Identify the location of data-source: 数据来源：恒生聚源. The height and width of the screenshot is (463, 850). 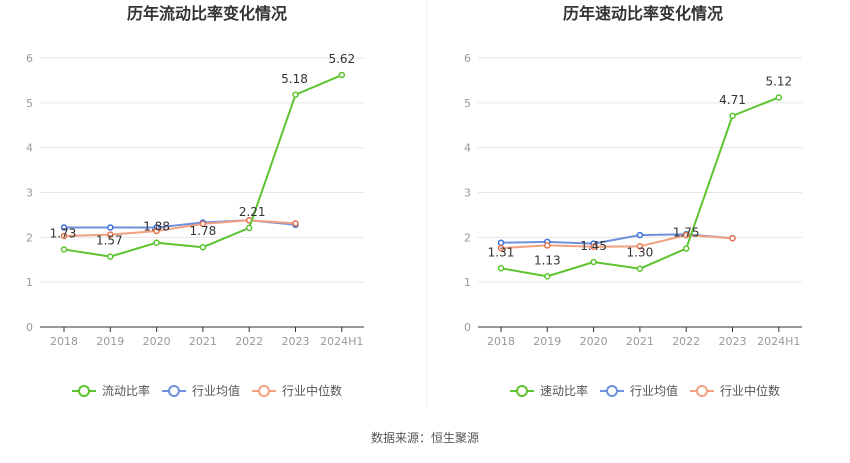
(425, 437).